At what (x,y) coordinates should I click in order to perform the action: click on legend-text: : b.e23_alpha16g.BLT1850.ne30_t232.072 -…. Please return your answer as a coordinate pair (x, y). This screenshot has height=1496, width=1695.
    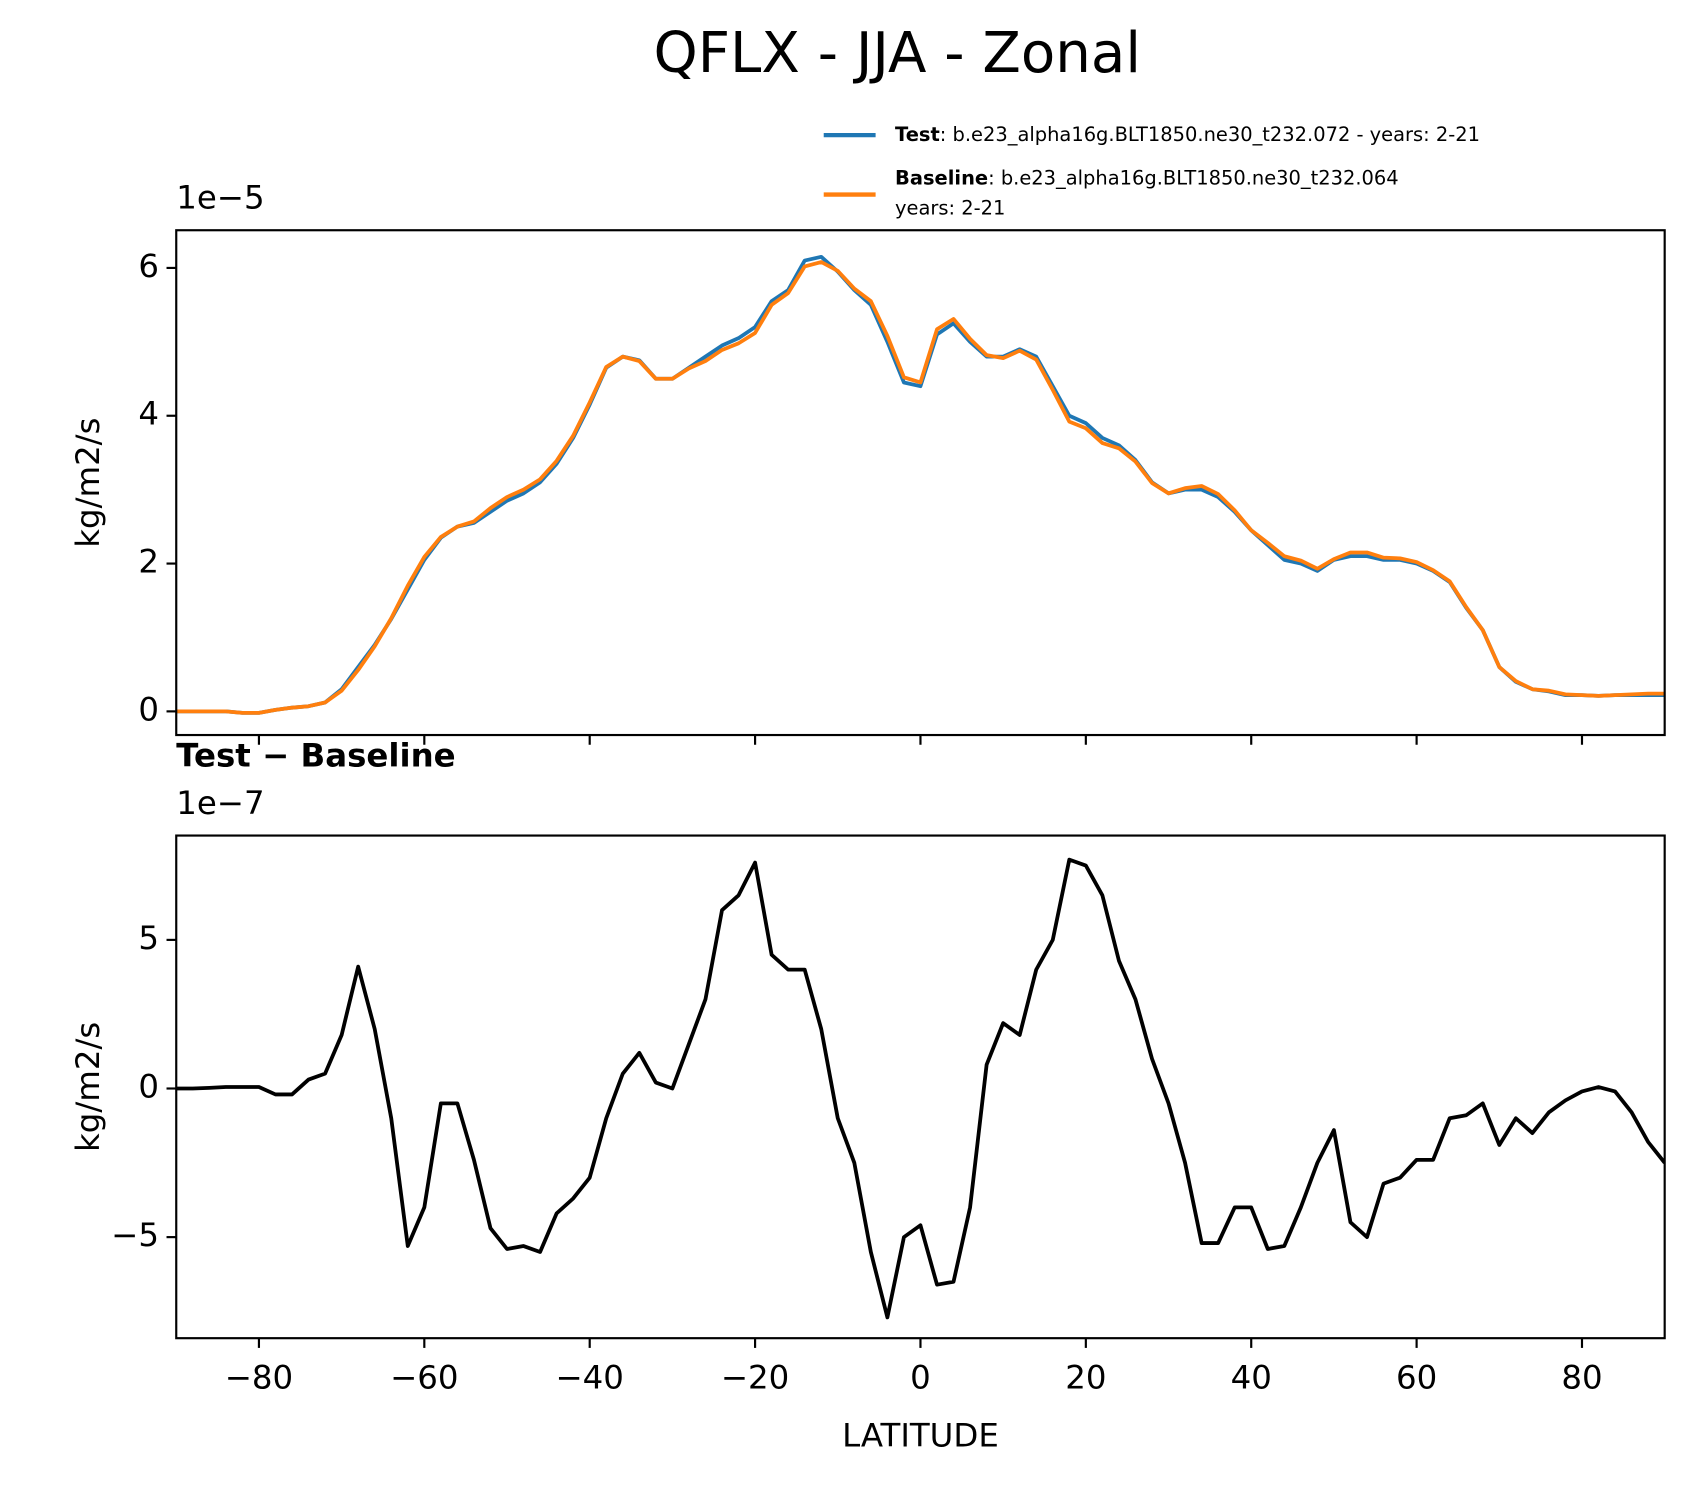
    Looking at the image, I should click on (1210, 134).